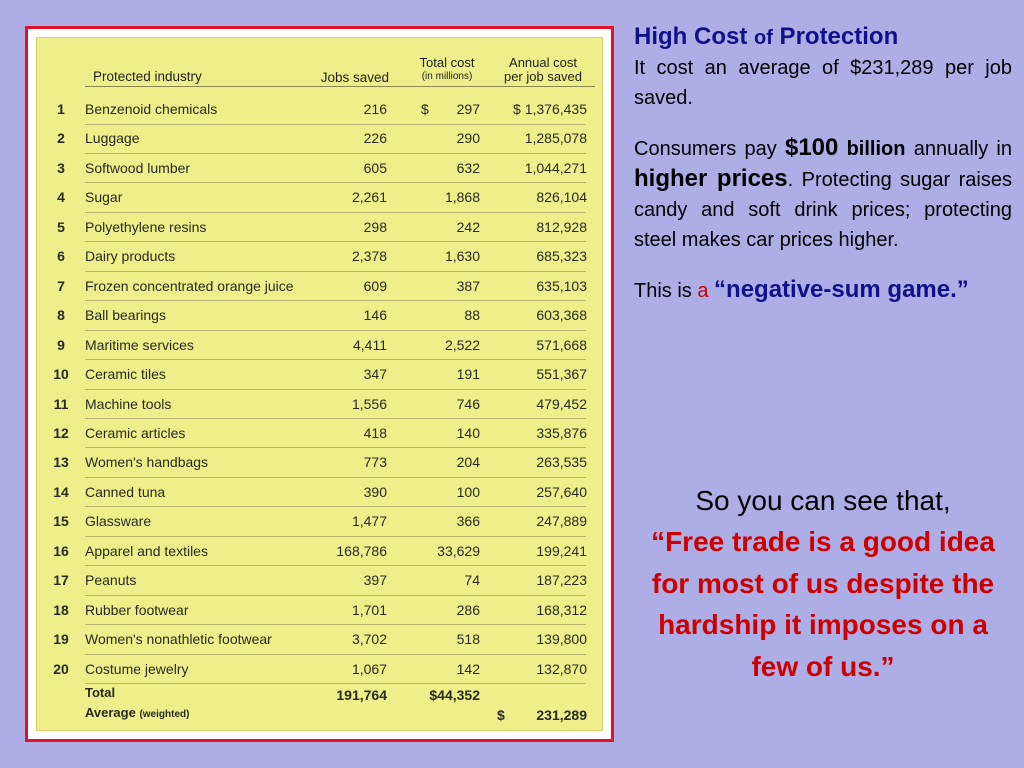 Image resolution: width=1024 pixels, height=768 pixels. I want to click on consumer-cost-unit: billion, so click(872, 149).